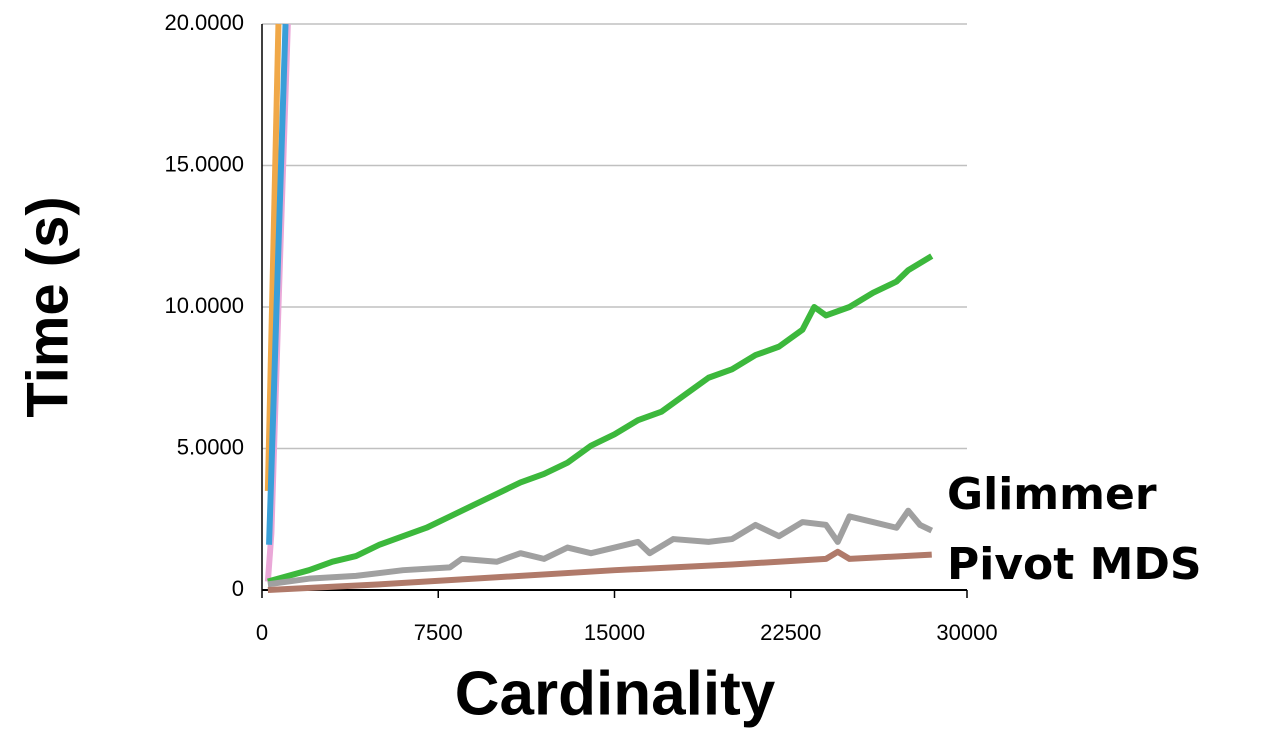 The image size is (1269, 739). I want to click on x-tick-label: 22500, so click(790, 632).